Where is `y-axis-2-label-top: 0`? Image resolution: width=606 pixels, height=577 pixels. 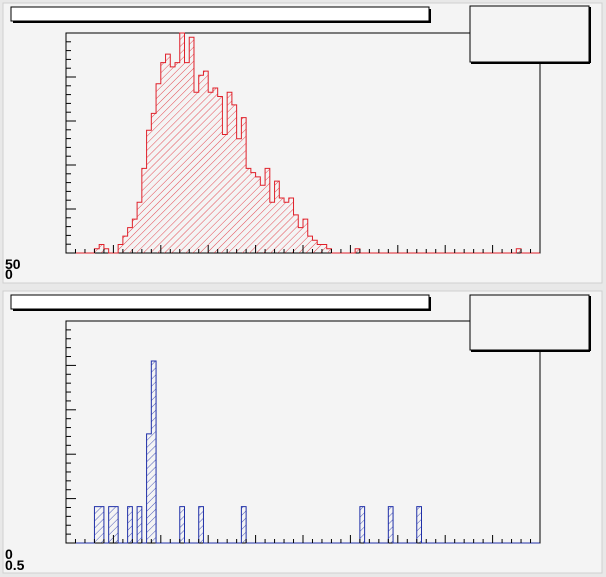 y-axis-2-label-top: 0 is located at coordinates (9, 554).